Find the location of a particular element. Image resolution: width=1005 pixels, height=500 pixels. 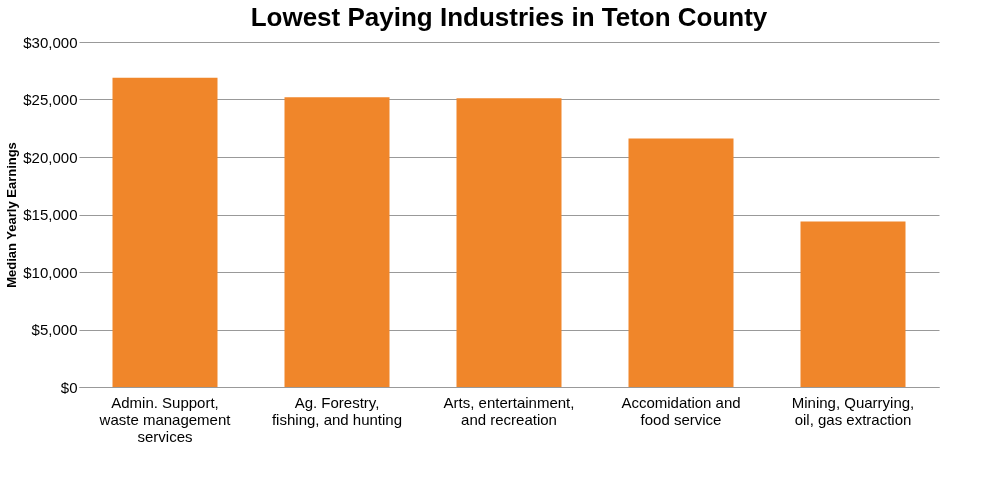

y-tick-label: $0 is located at coordinates (69, 387).